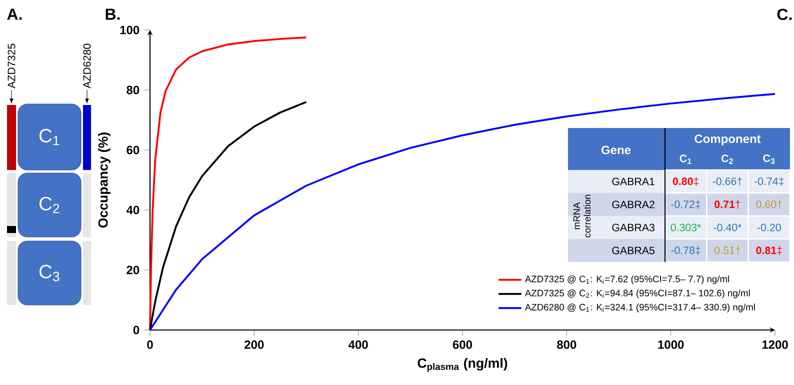 Image resolution: width=794 pixels, height=385 pixels. I want to click on data-label: -0.40*, so click(728, 228).